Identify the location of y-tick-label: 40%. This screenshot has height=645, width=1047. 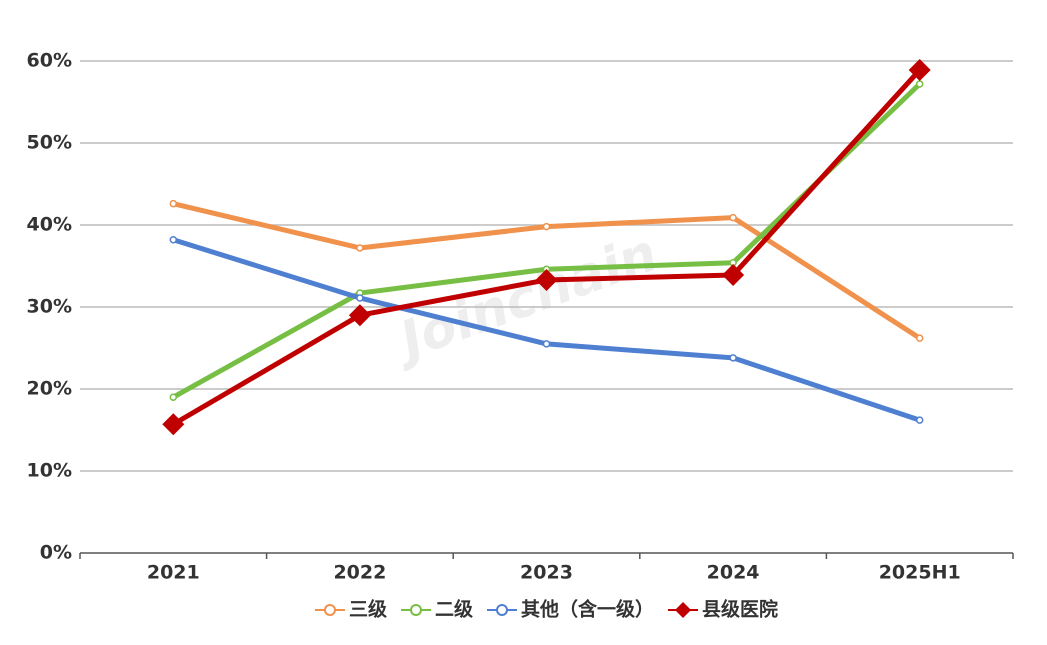
(49, 225).